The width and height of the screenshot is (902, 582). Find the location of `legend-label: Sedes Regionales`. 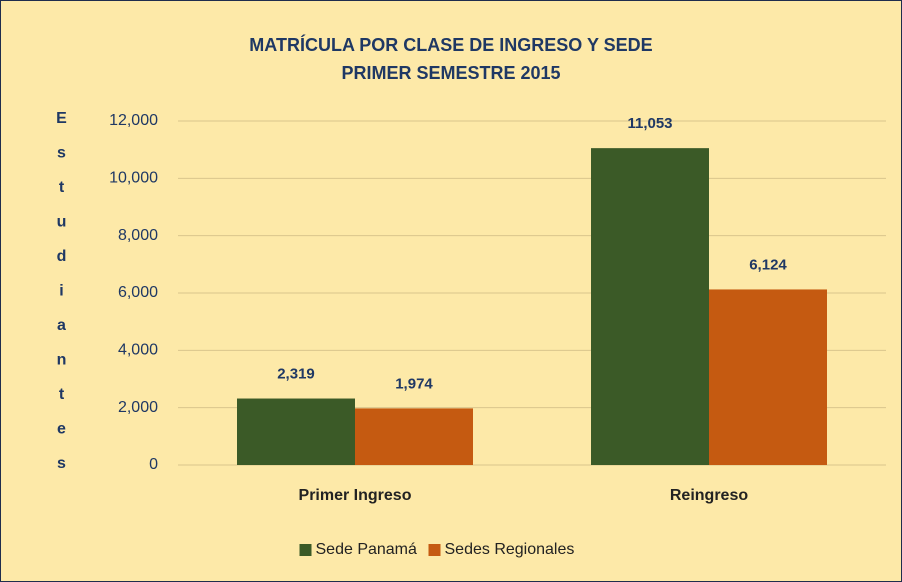

legend-label: Sedes Regionales is located at coordinates (510, 549).